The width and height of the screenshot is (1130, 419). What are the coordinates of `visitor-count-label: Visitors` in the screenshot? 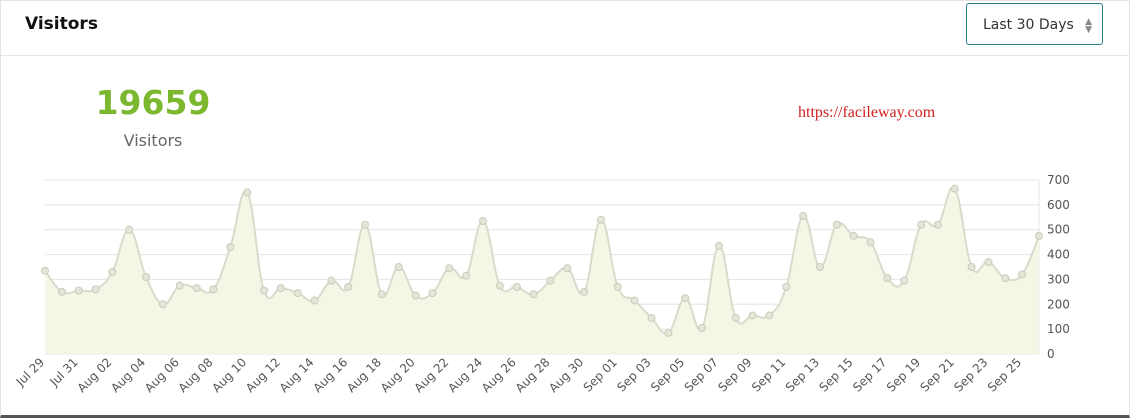 It's located at (153, 140).